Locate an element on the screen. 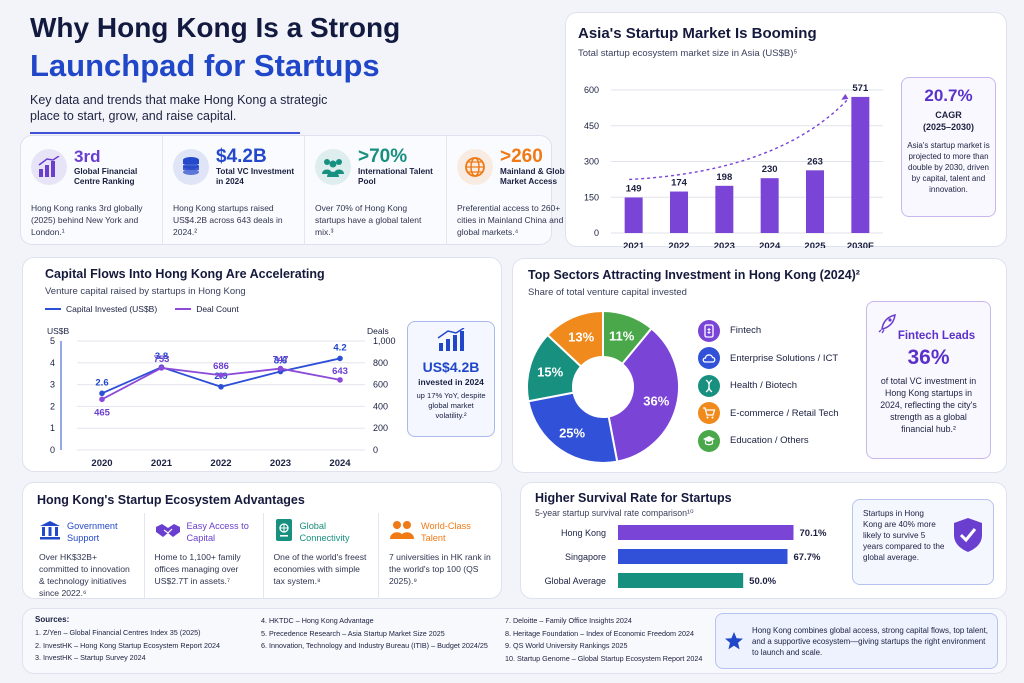 The image size is (1024, 683). right-y-tick-label: 600 is located at coordinates (380, 385).